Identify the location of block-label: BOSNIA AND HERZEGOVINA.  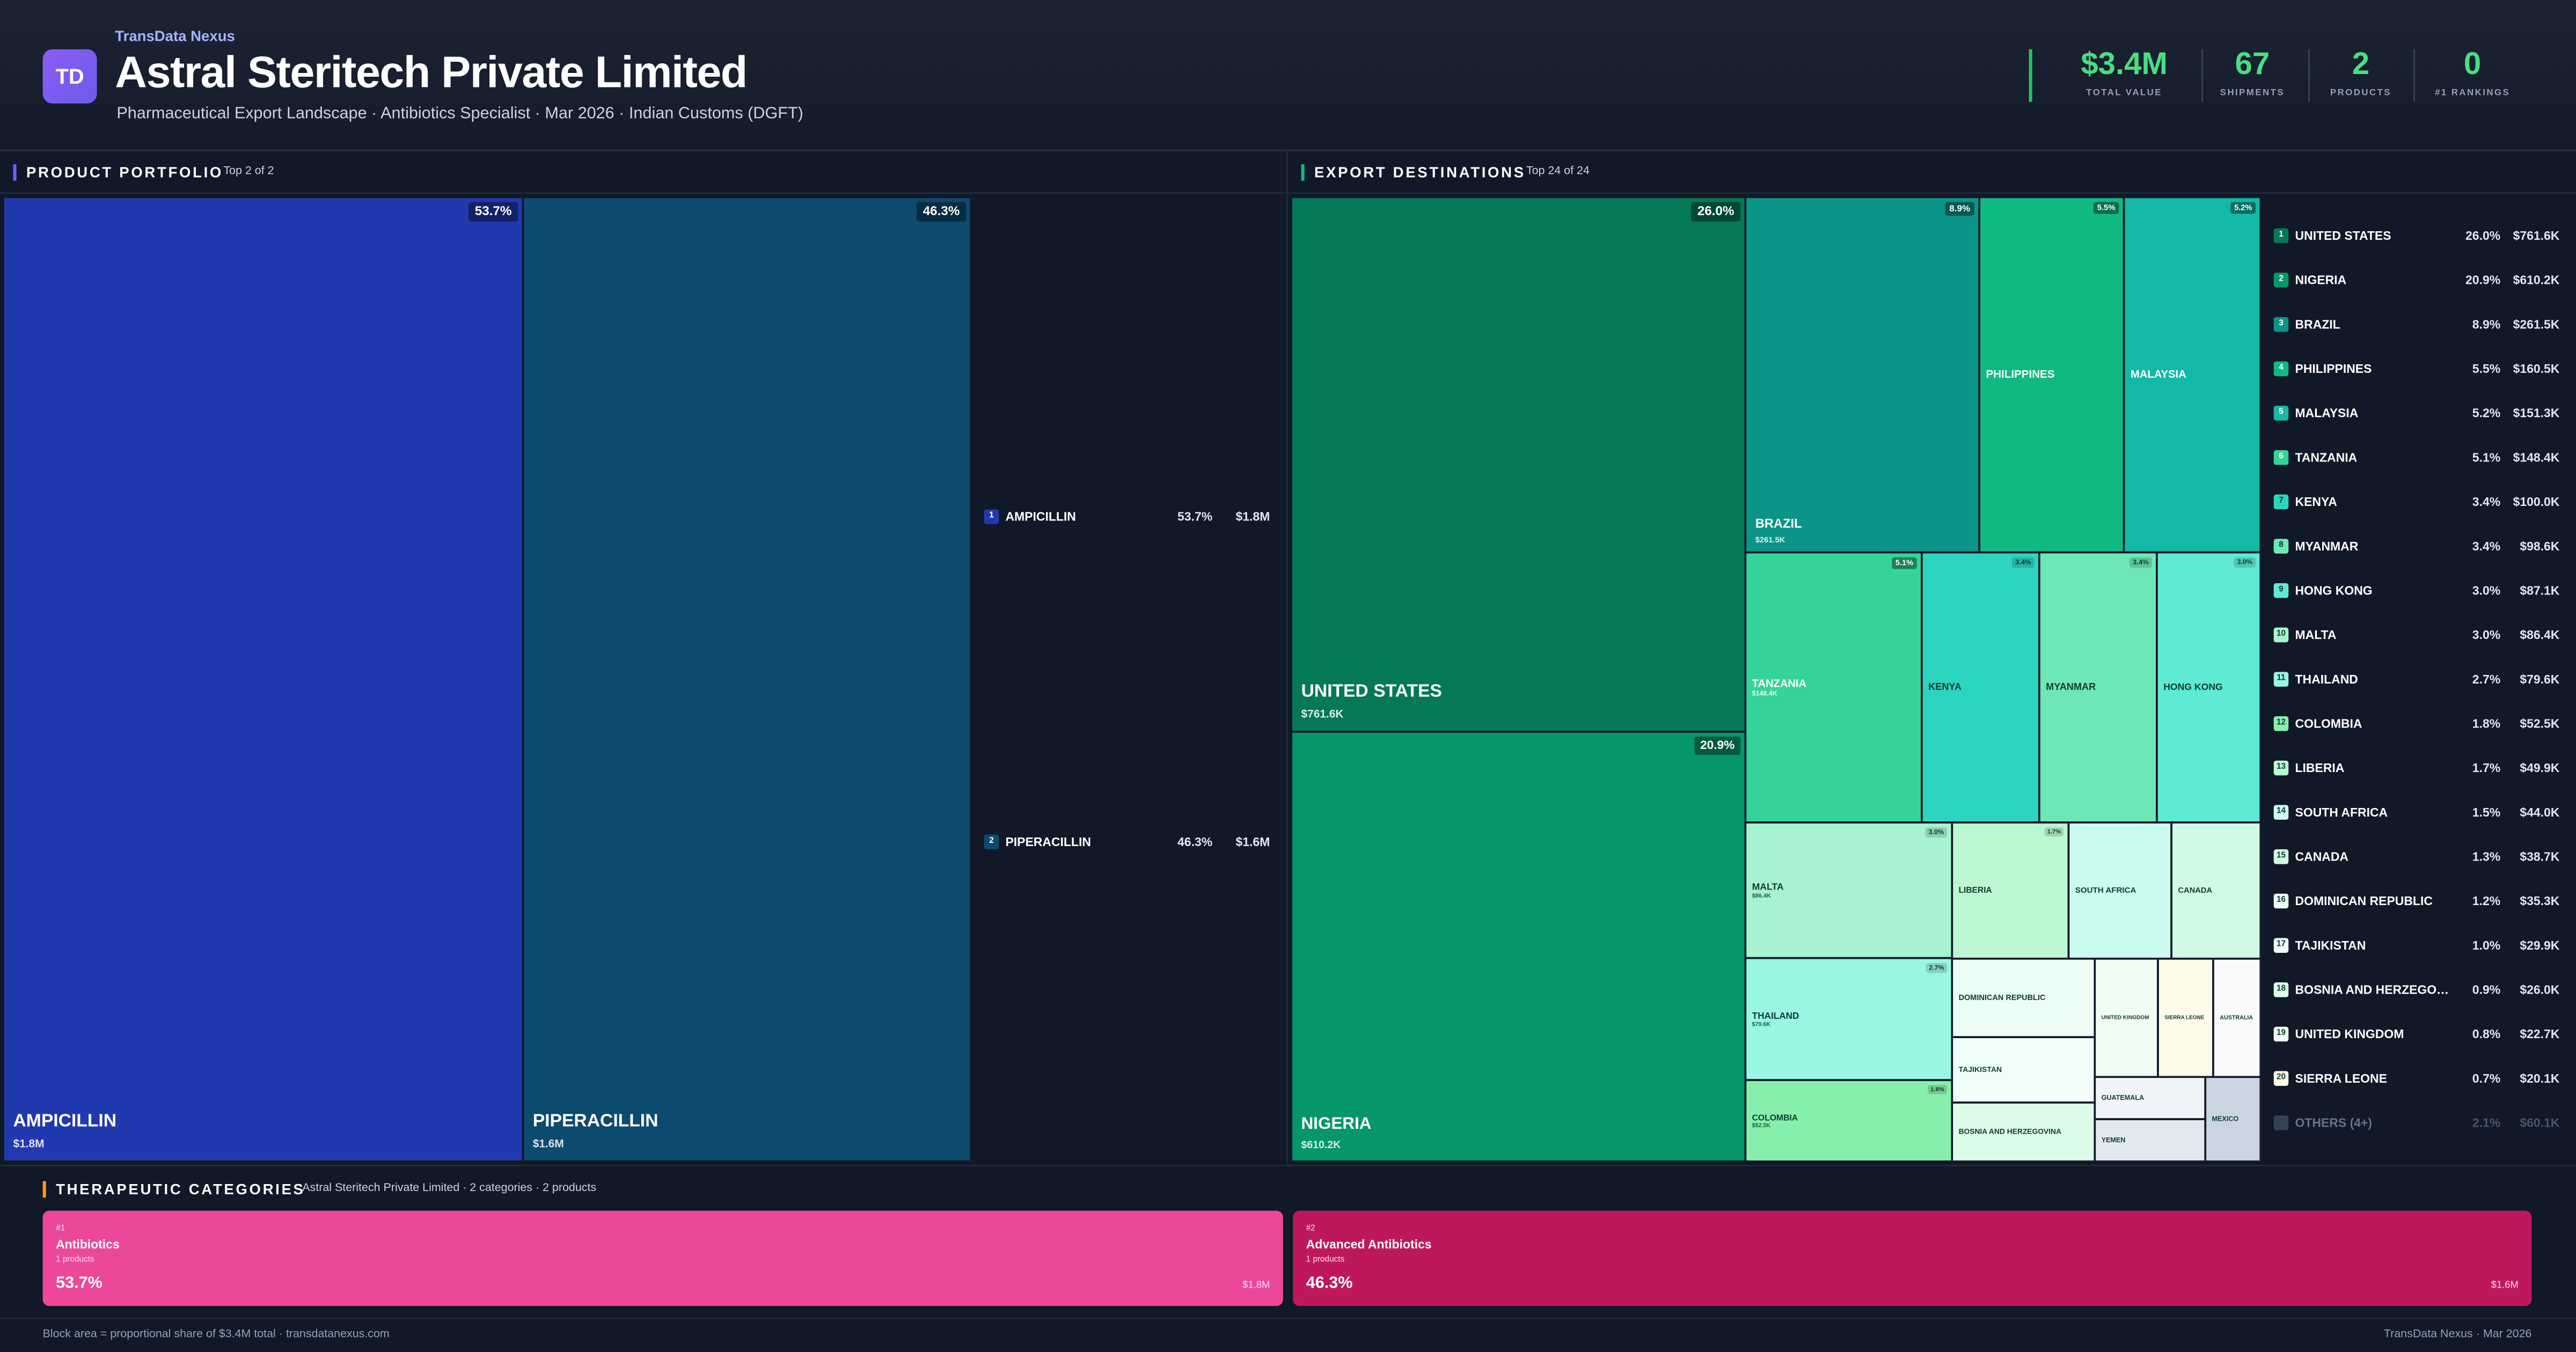
(2010, 1132).